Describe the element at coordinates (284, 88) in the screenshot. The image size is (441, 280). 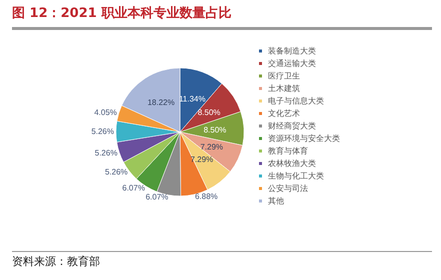
I see `legend-label: 土木建筑` at that location.